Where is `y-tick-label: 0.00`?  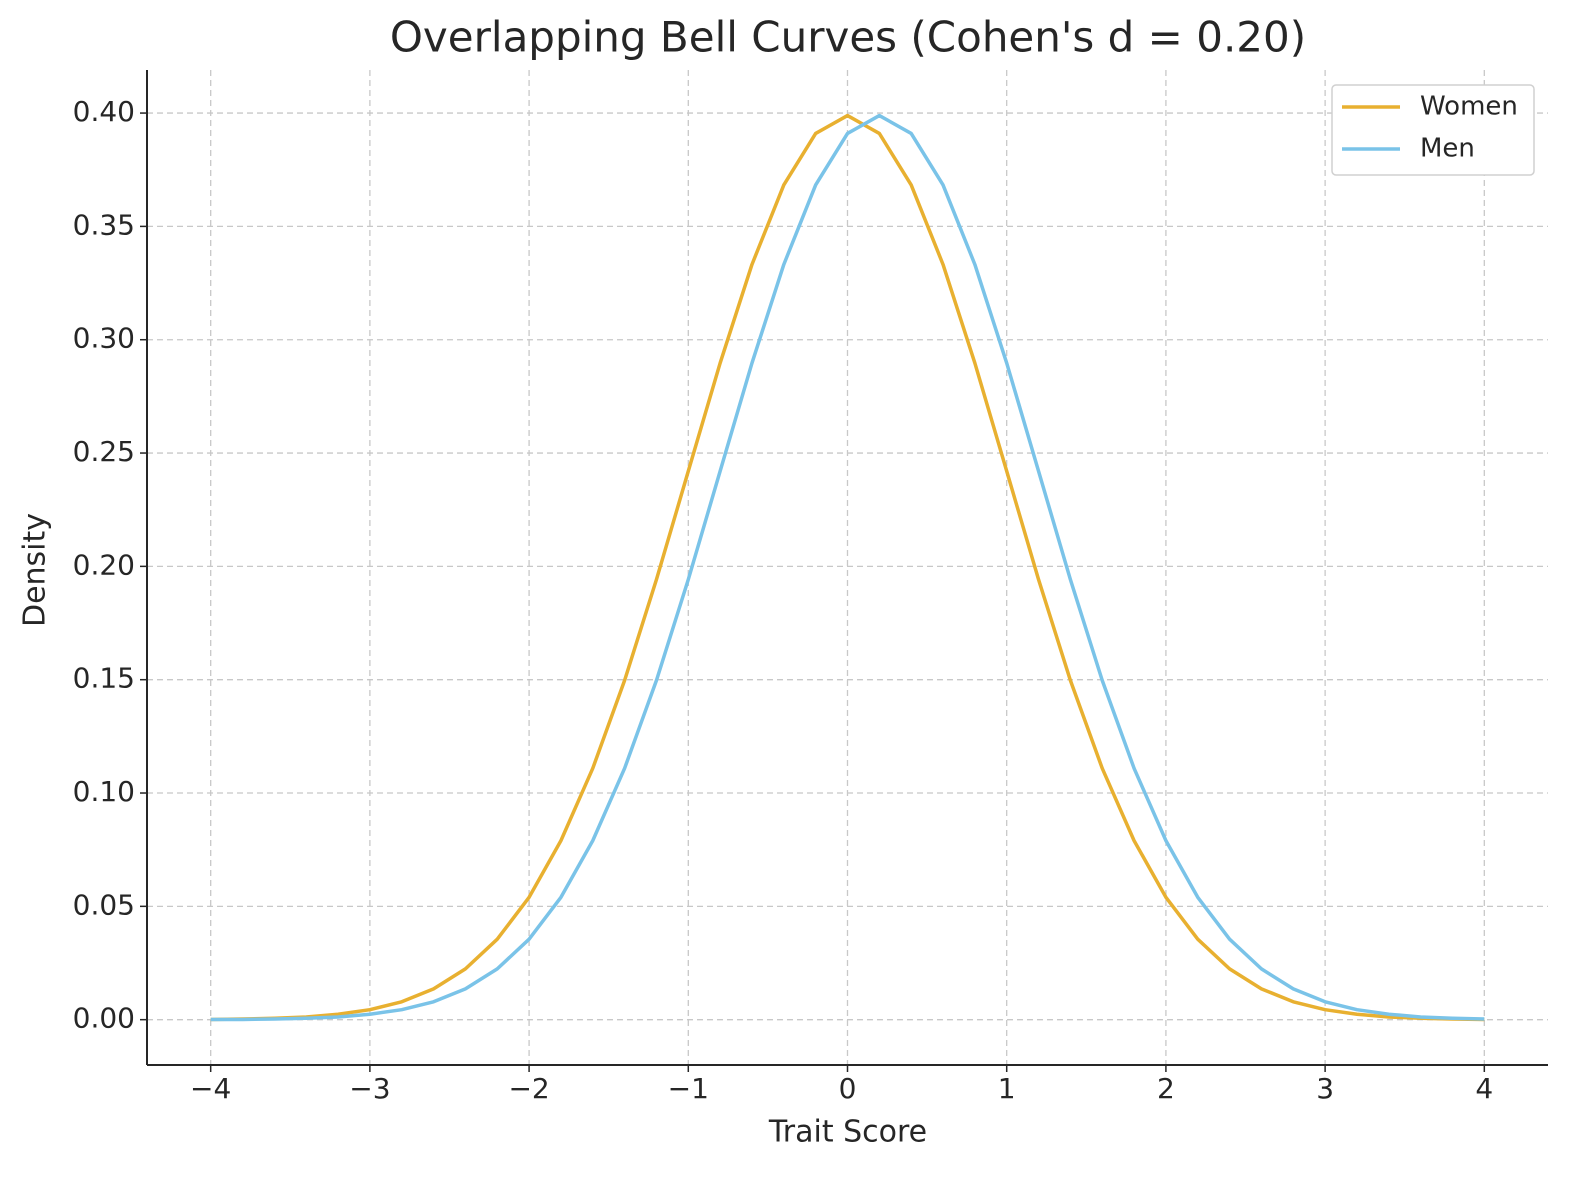
y-tick-label: 0.00 is located at coordinates (104, 1018).